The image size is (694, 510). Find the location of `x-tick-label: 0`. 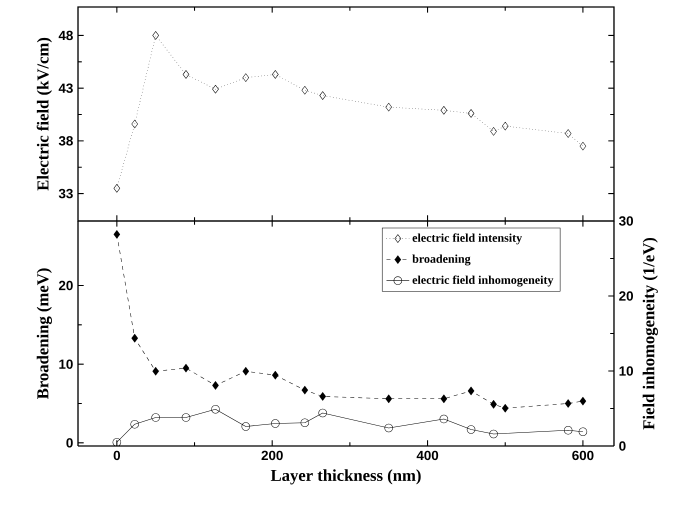

x-tick-label: 0 is located at coordinates (117, 455).